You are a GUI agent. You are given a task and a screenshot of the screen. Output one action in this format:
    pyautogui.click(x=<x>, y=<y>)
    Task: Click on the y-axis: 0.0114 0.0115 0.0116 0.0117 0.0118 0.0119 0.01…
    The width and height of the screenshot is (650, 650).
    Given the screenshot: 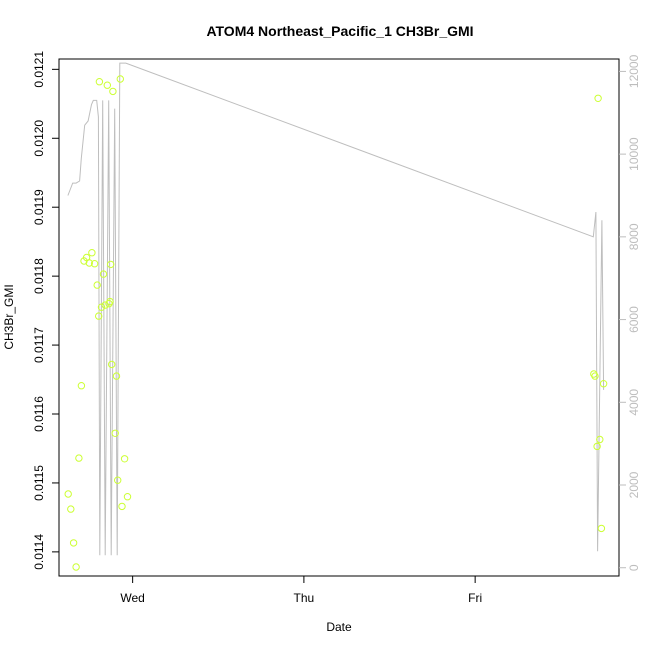 What is the action you would take?
    pyautogui.click(x=45, y=310)
    